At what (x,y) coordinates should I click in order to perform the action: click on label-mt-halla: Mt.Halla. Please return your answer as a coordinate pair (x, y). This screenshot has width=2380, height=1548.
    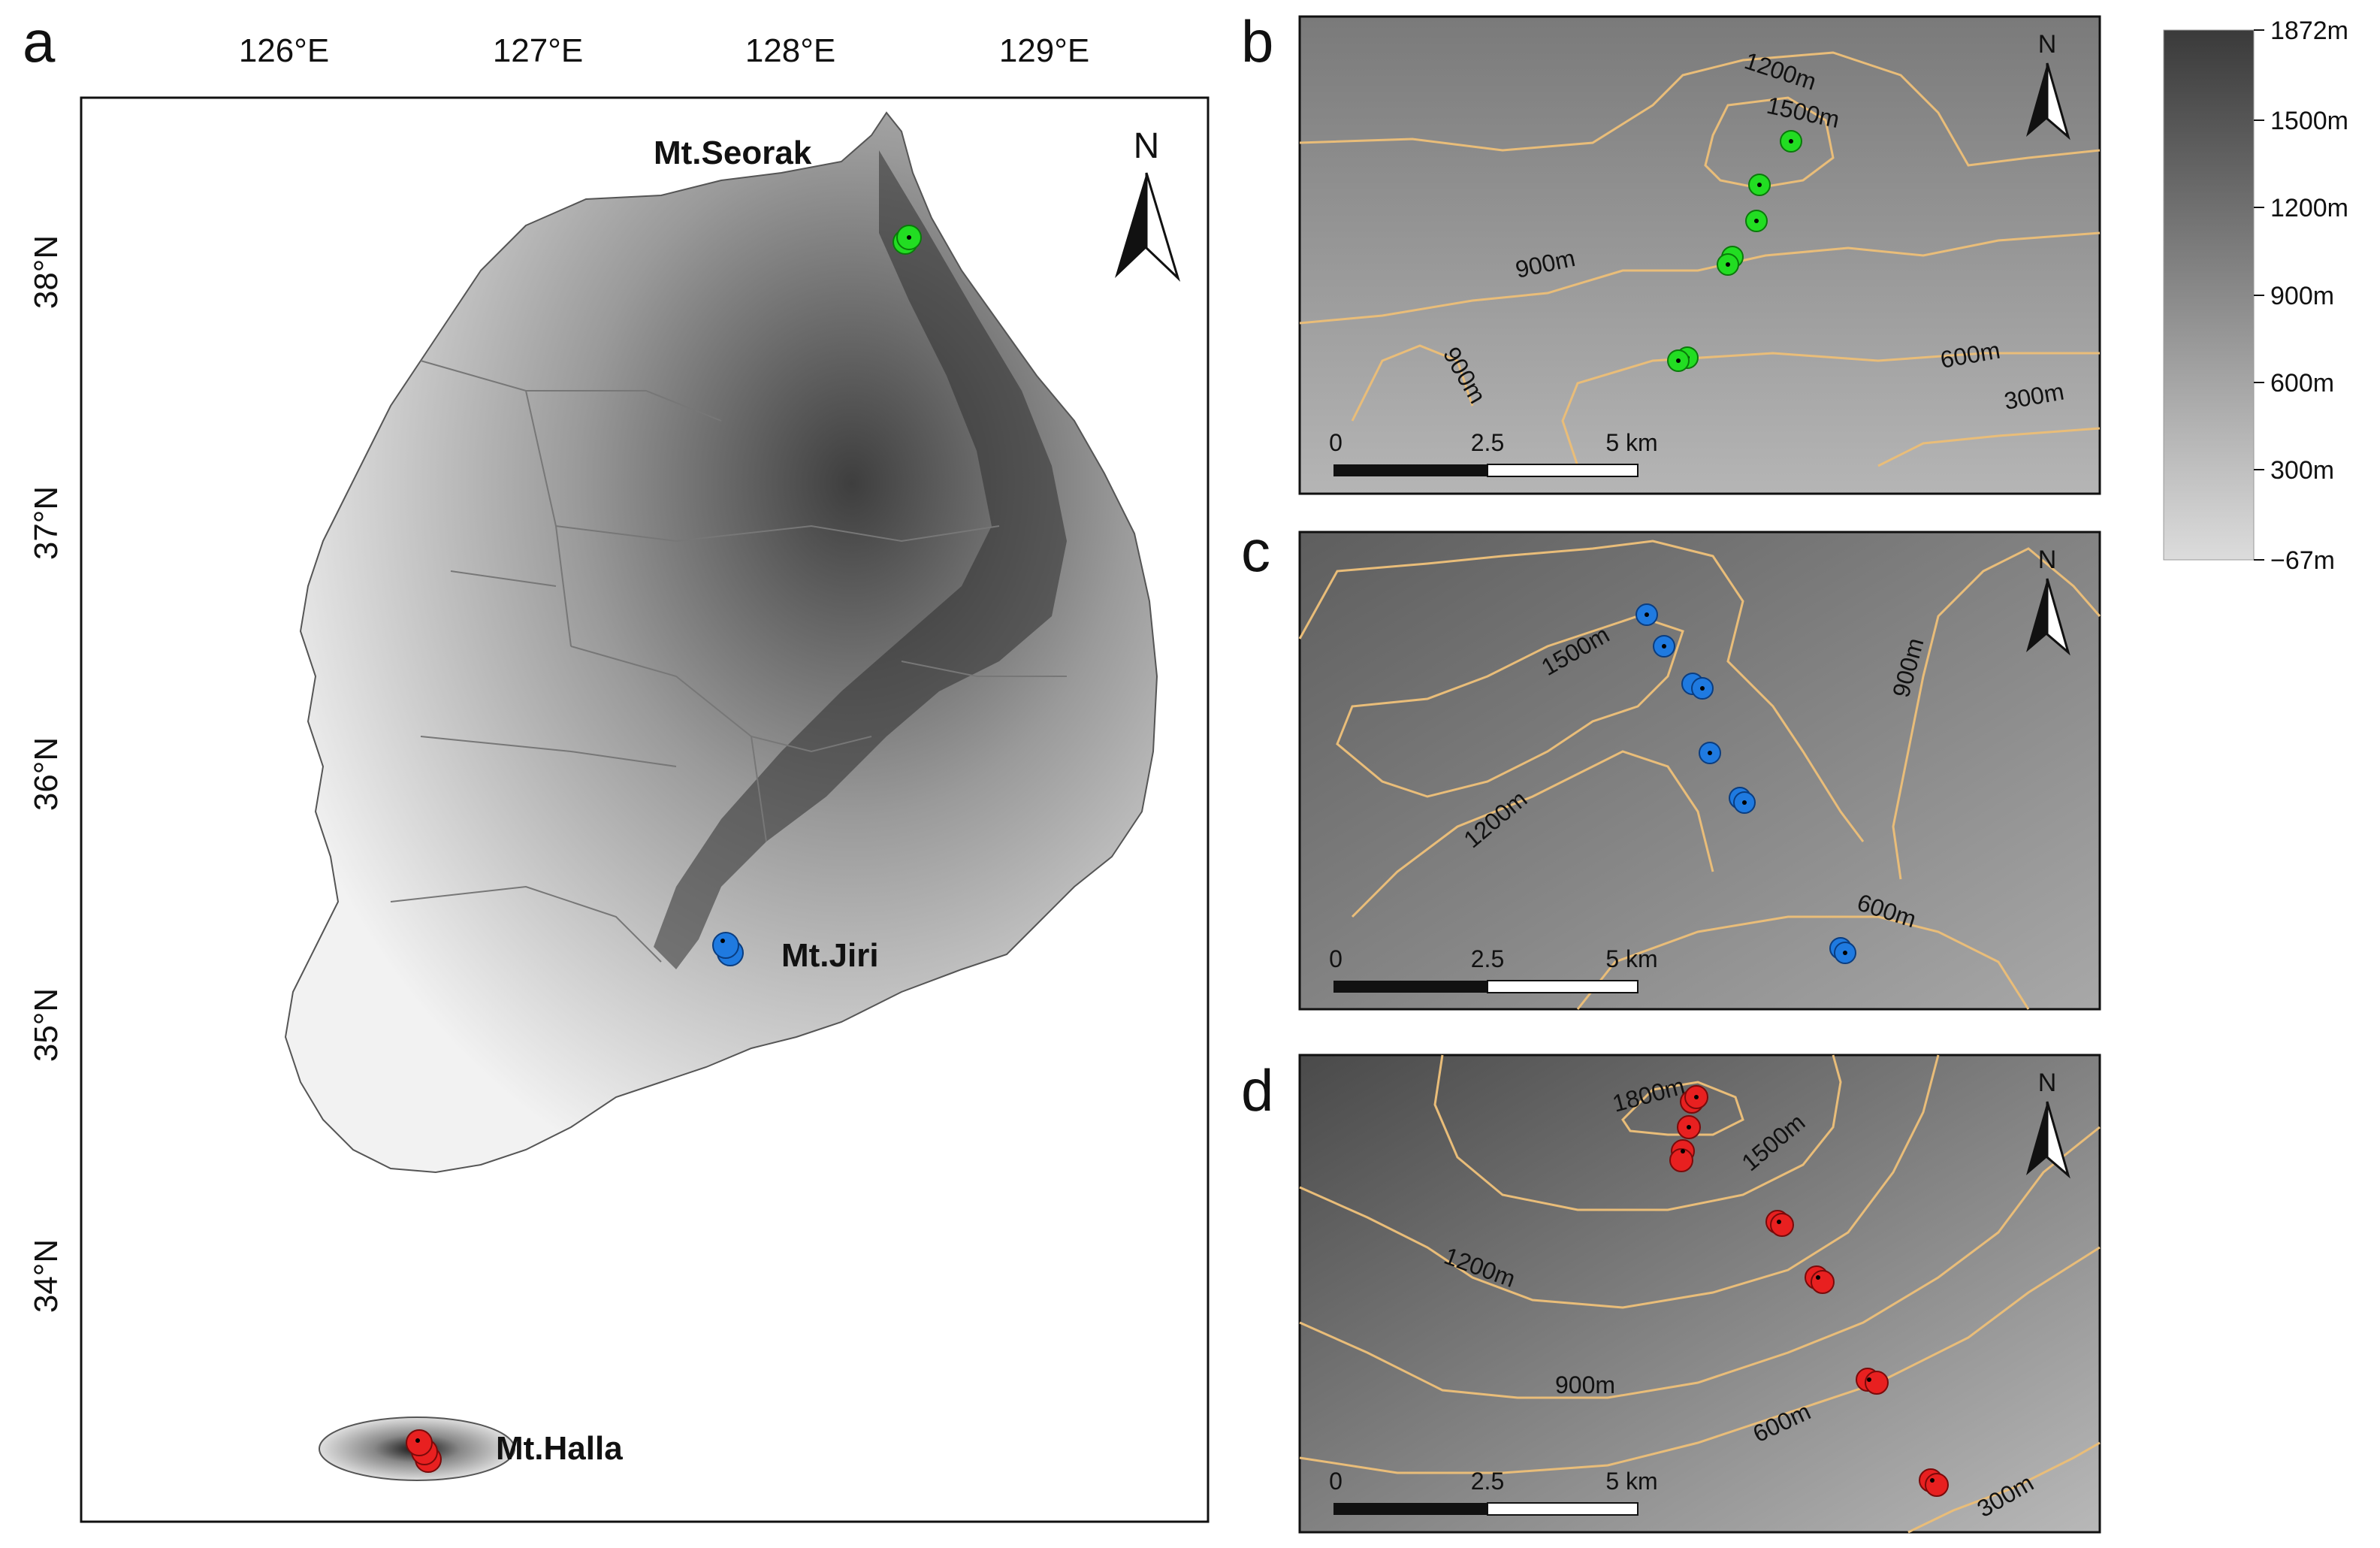
    Looking at the image, I should click on (559, 1448).